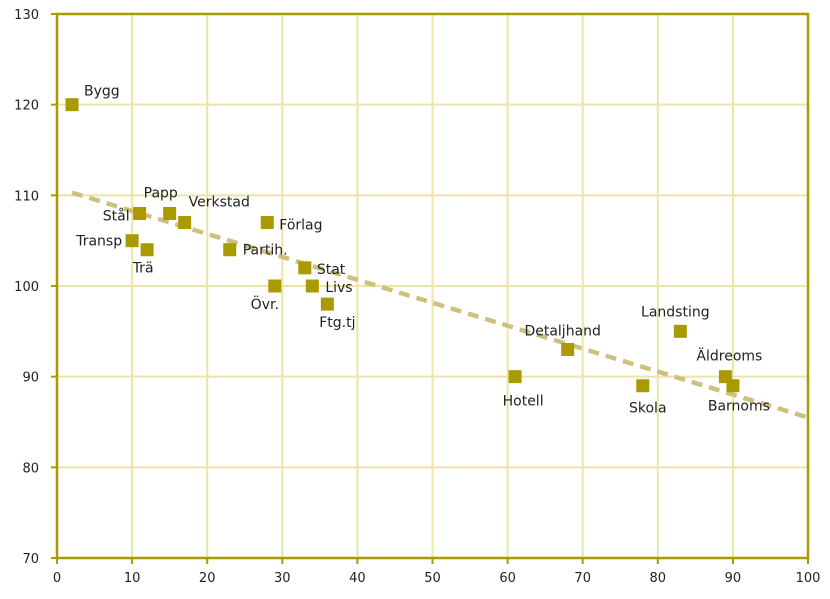 This screenshot has height=599, width=830. Describe the element at coordinates (357, 578) in the screenshot. I see `x-tick-label-4: 40` at that location.